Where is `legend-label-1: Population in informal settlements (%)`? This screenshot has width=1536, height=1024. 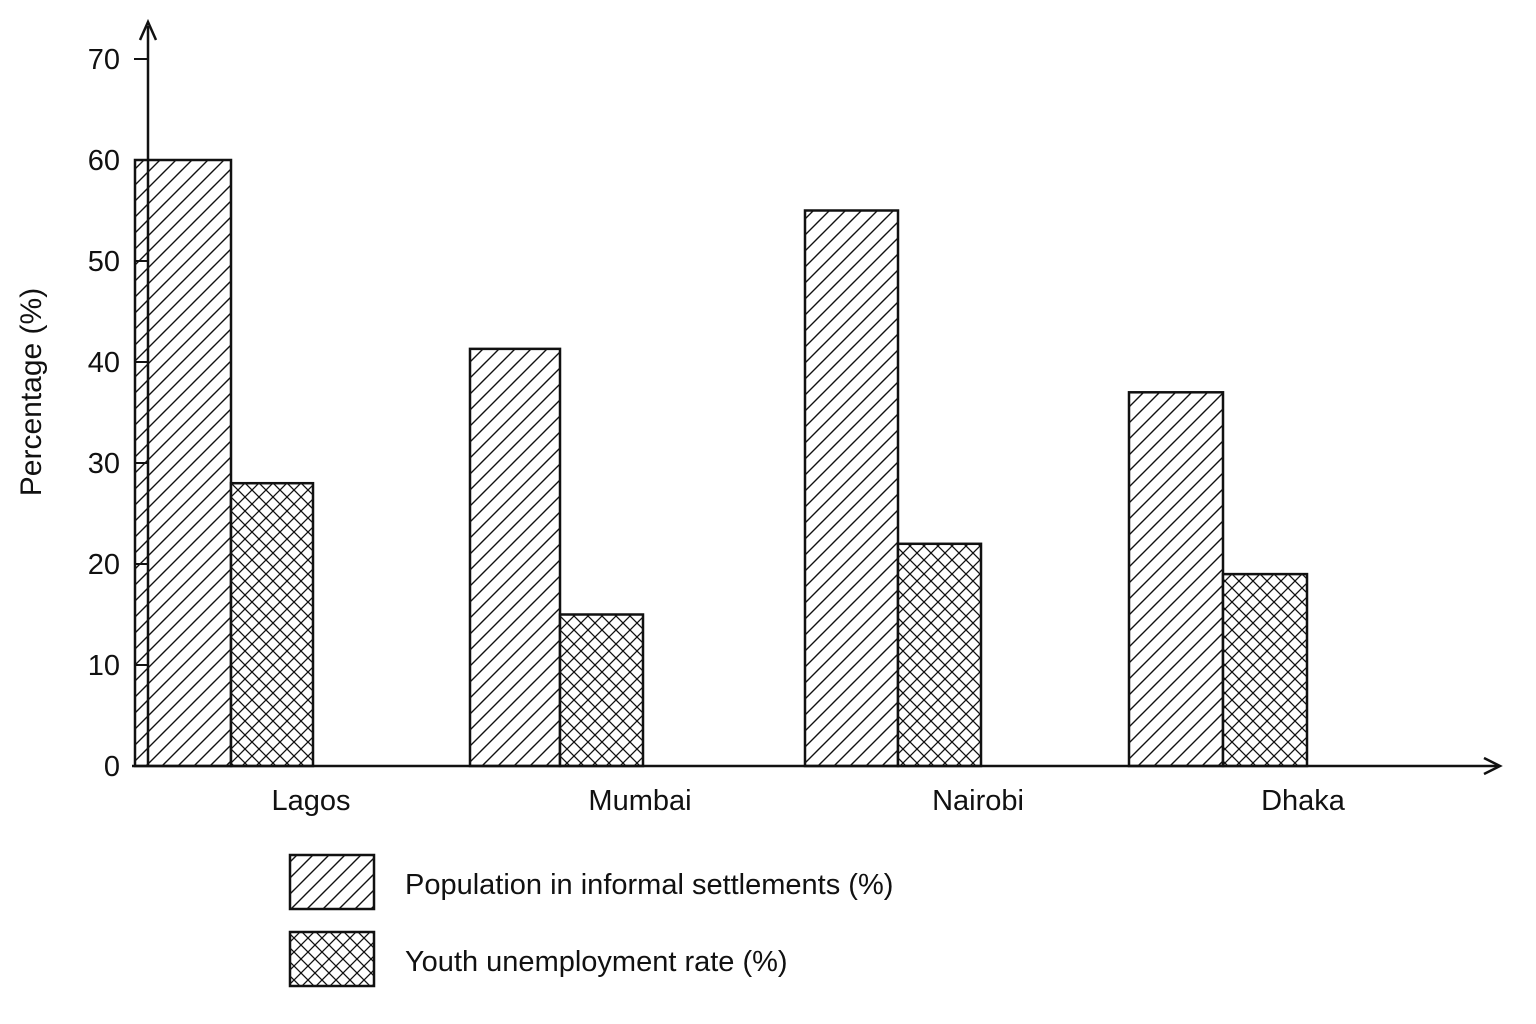 legend-label-1: Population in informal settlements (%) is located at coordinates (649, 885).